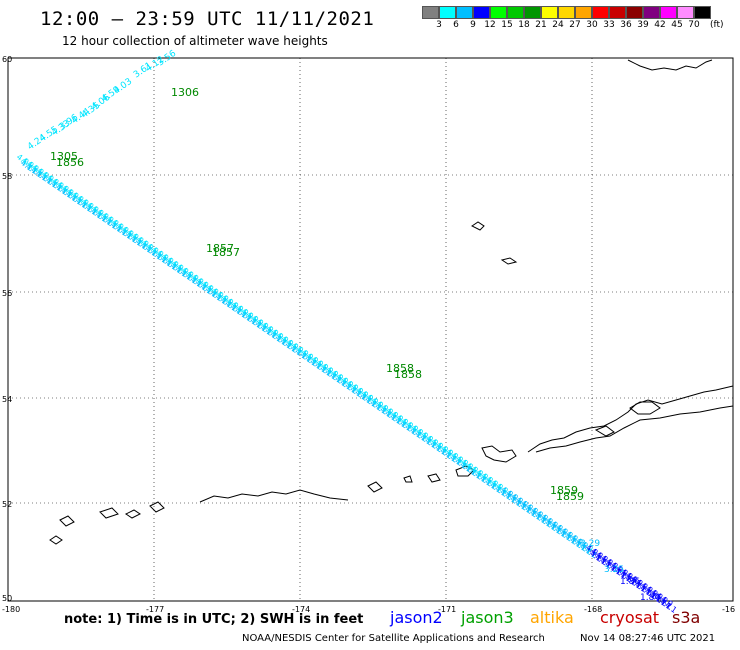 The height and width of the screenshot is (650, 740). Describe the element at coordinates (509, 261) in the screenshot. I see `island-st-george` at that location.